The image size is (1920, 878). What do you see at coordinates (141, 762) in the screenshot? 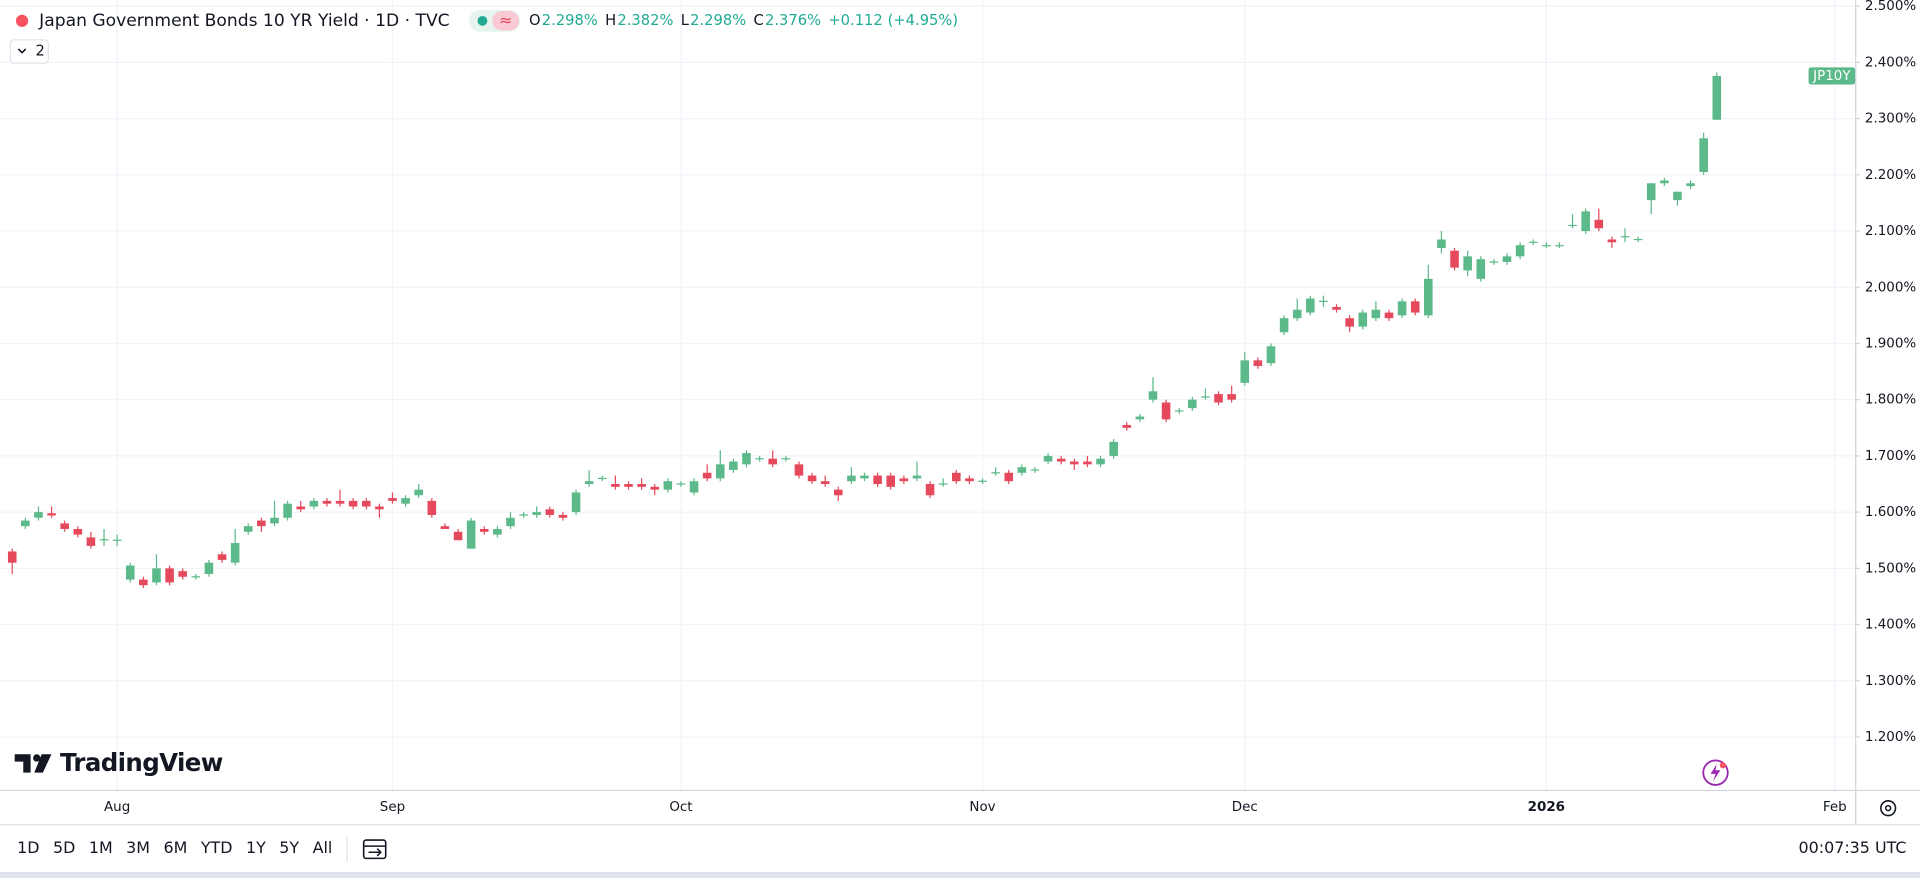
I see `brand-name: TradingView` at bounding box center [141, 762].